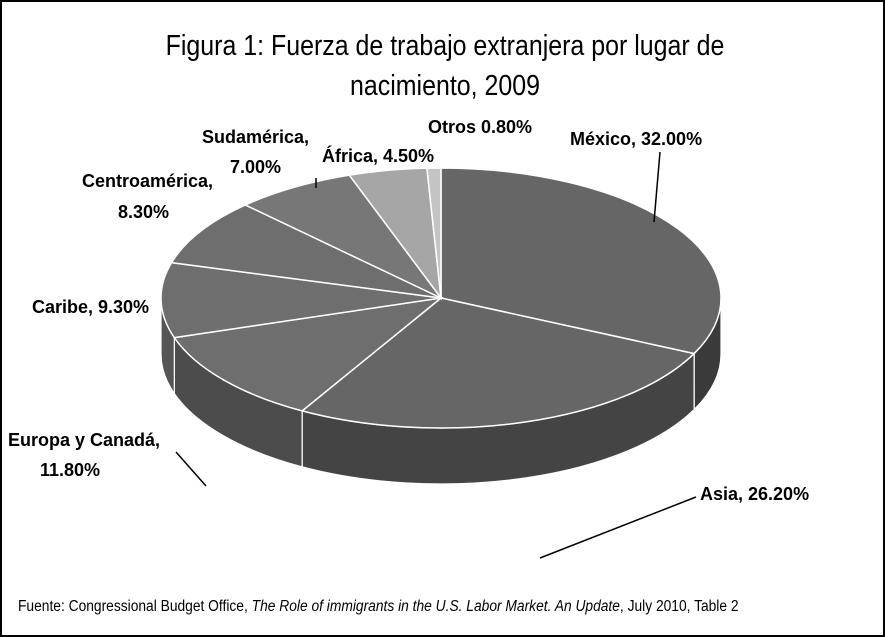 This screenshot has height=637, width=885. I want to click on slice-asia, so click(498, 363).